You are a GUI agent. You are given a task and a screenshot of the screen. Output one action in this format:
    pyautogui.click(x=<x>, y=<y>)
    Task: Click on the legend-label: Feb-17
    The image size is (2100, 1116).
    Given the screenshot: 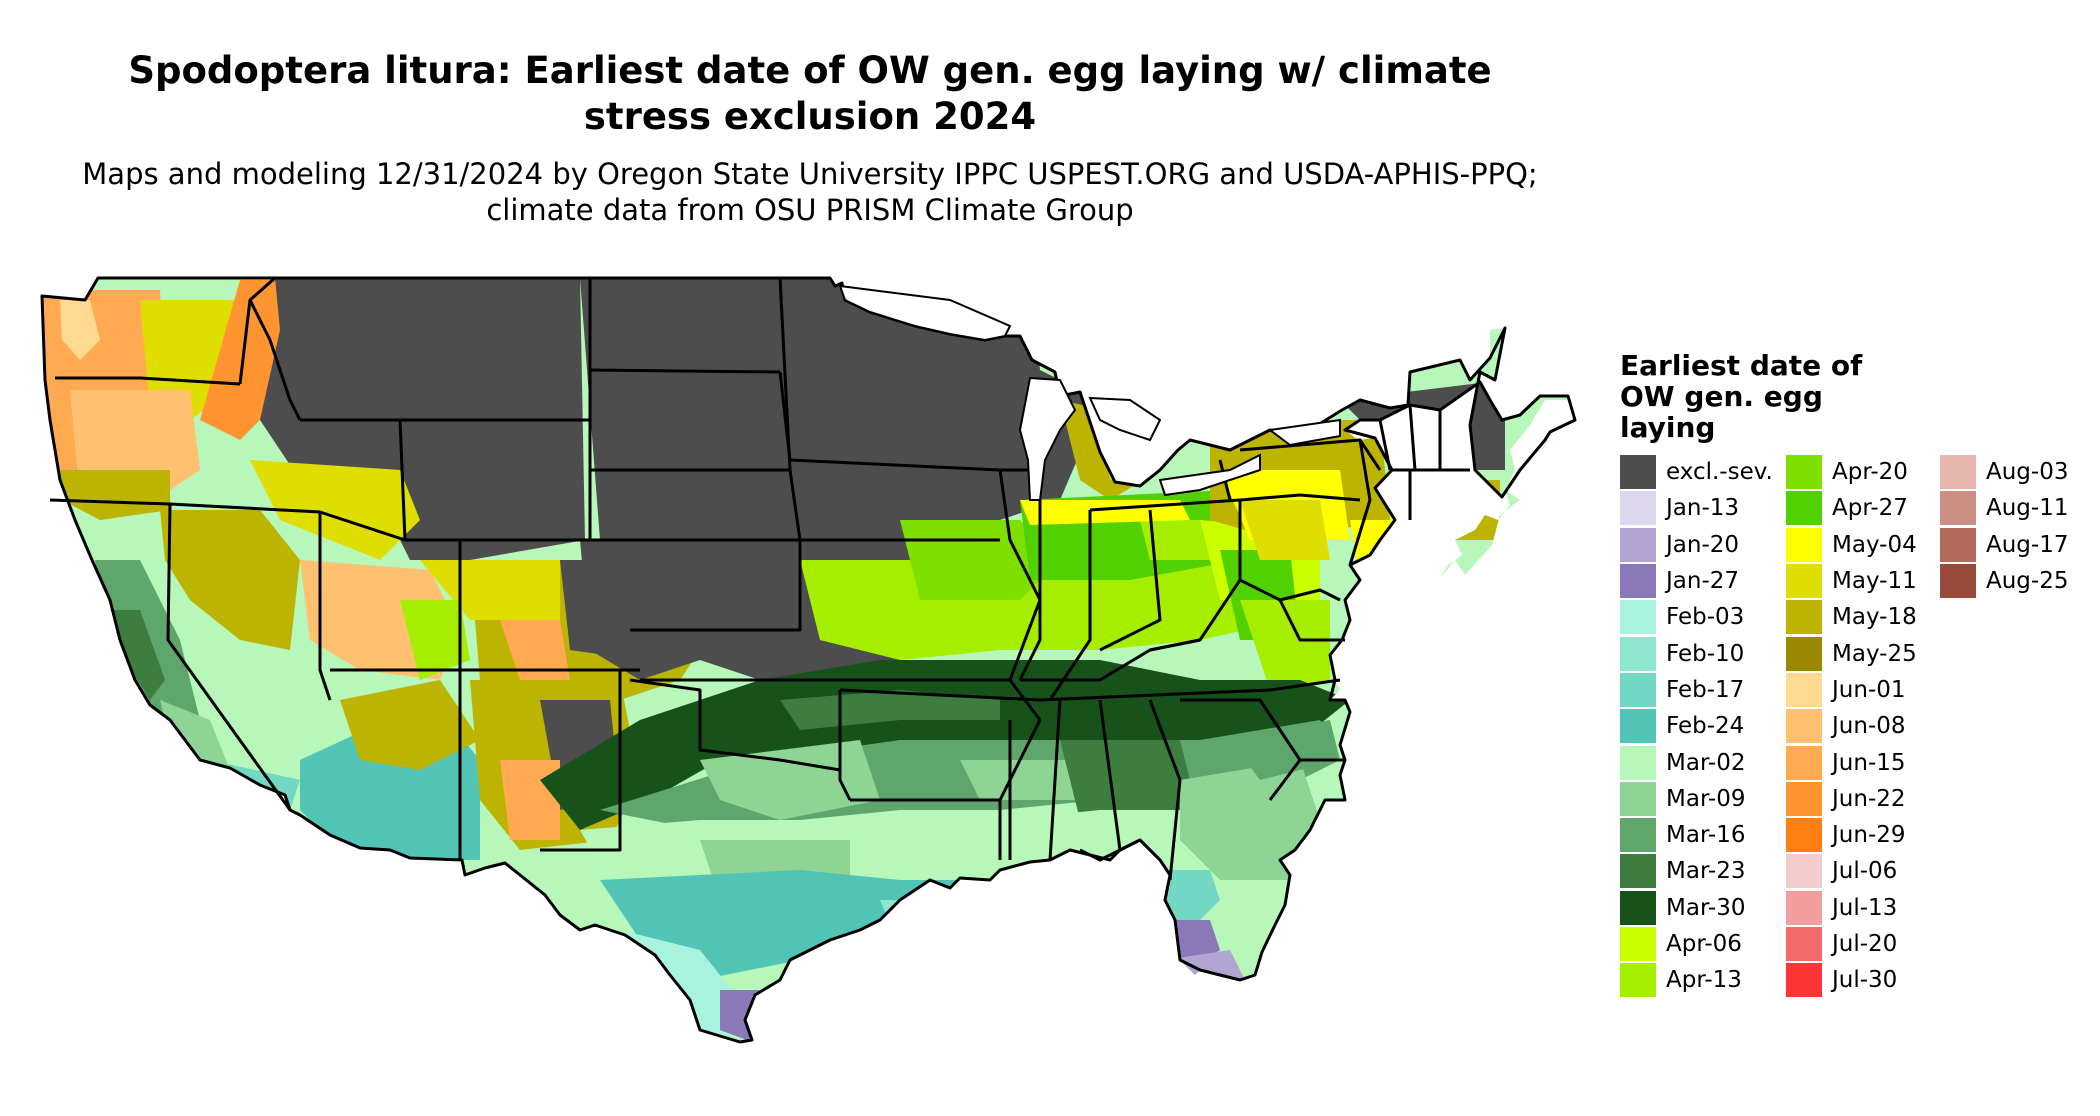 What is the action you would take?
    pyautogui.click(x=1705, y=689)
    